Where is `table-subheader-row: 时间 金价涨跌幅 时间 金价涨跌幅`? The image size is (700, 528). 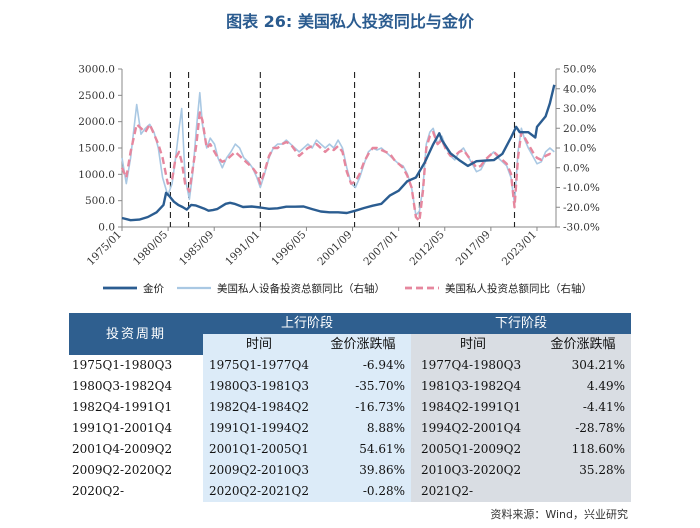 table-subheader-row: 时间 金价涨跌幅 时间 金价涨跌幅 is located at coordinates (350, 344).